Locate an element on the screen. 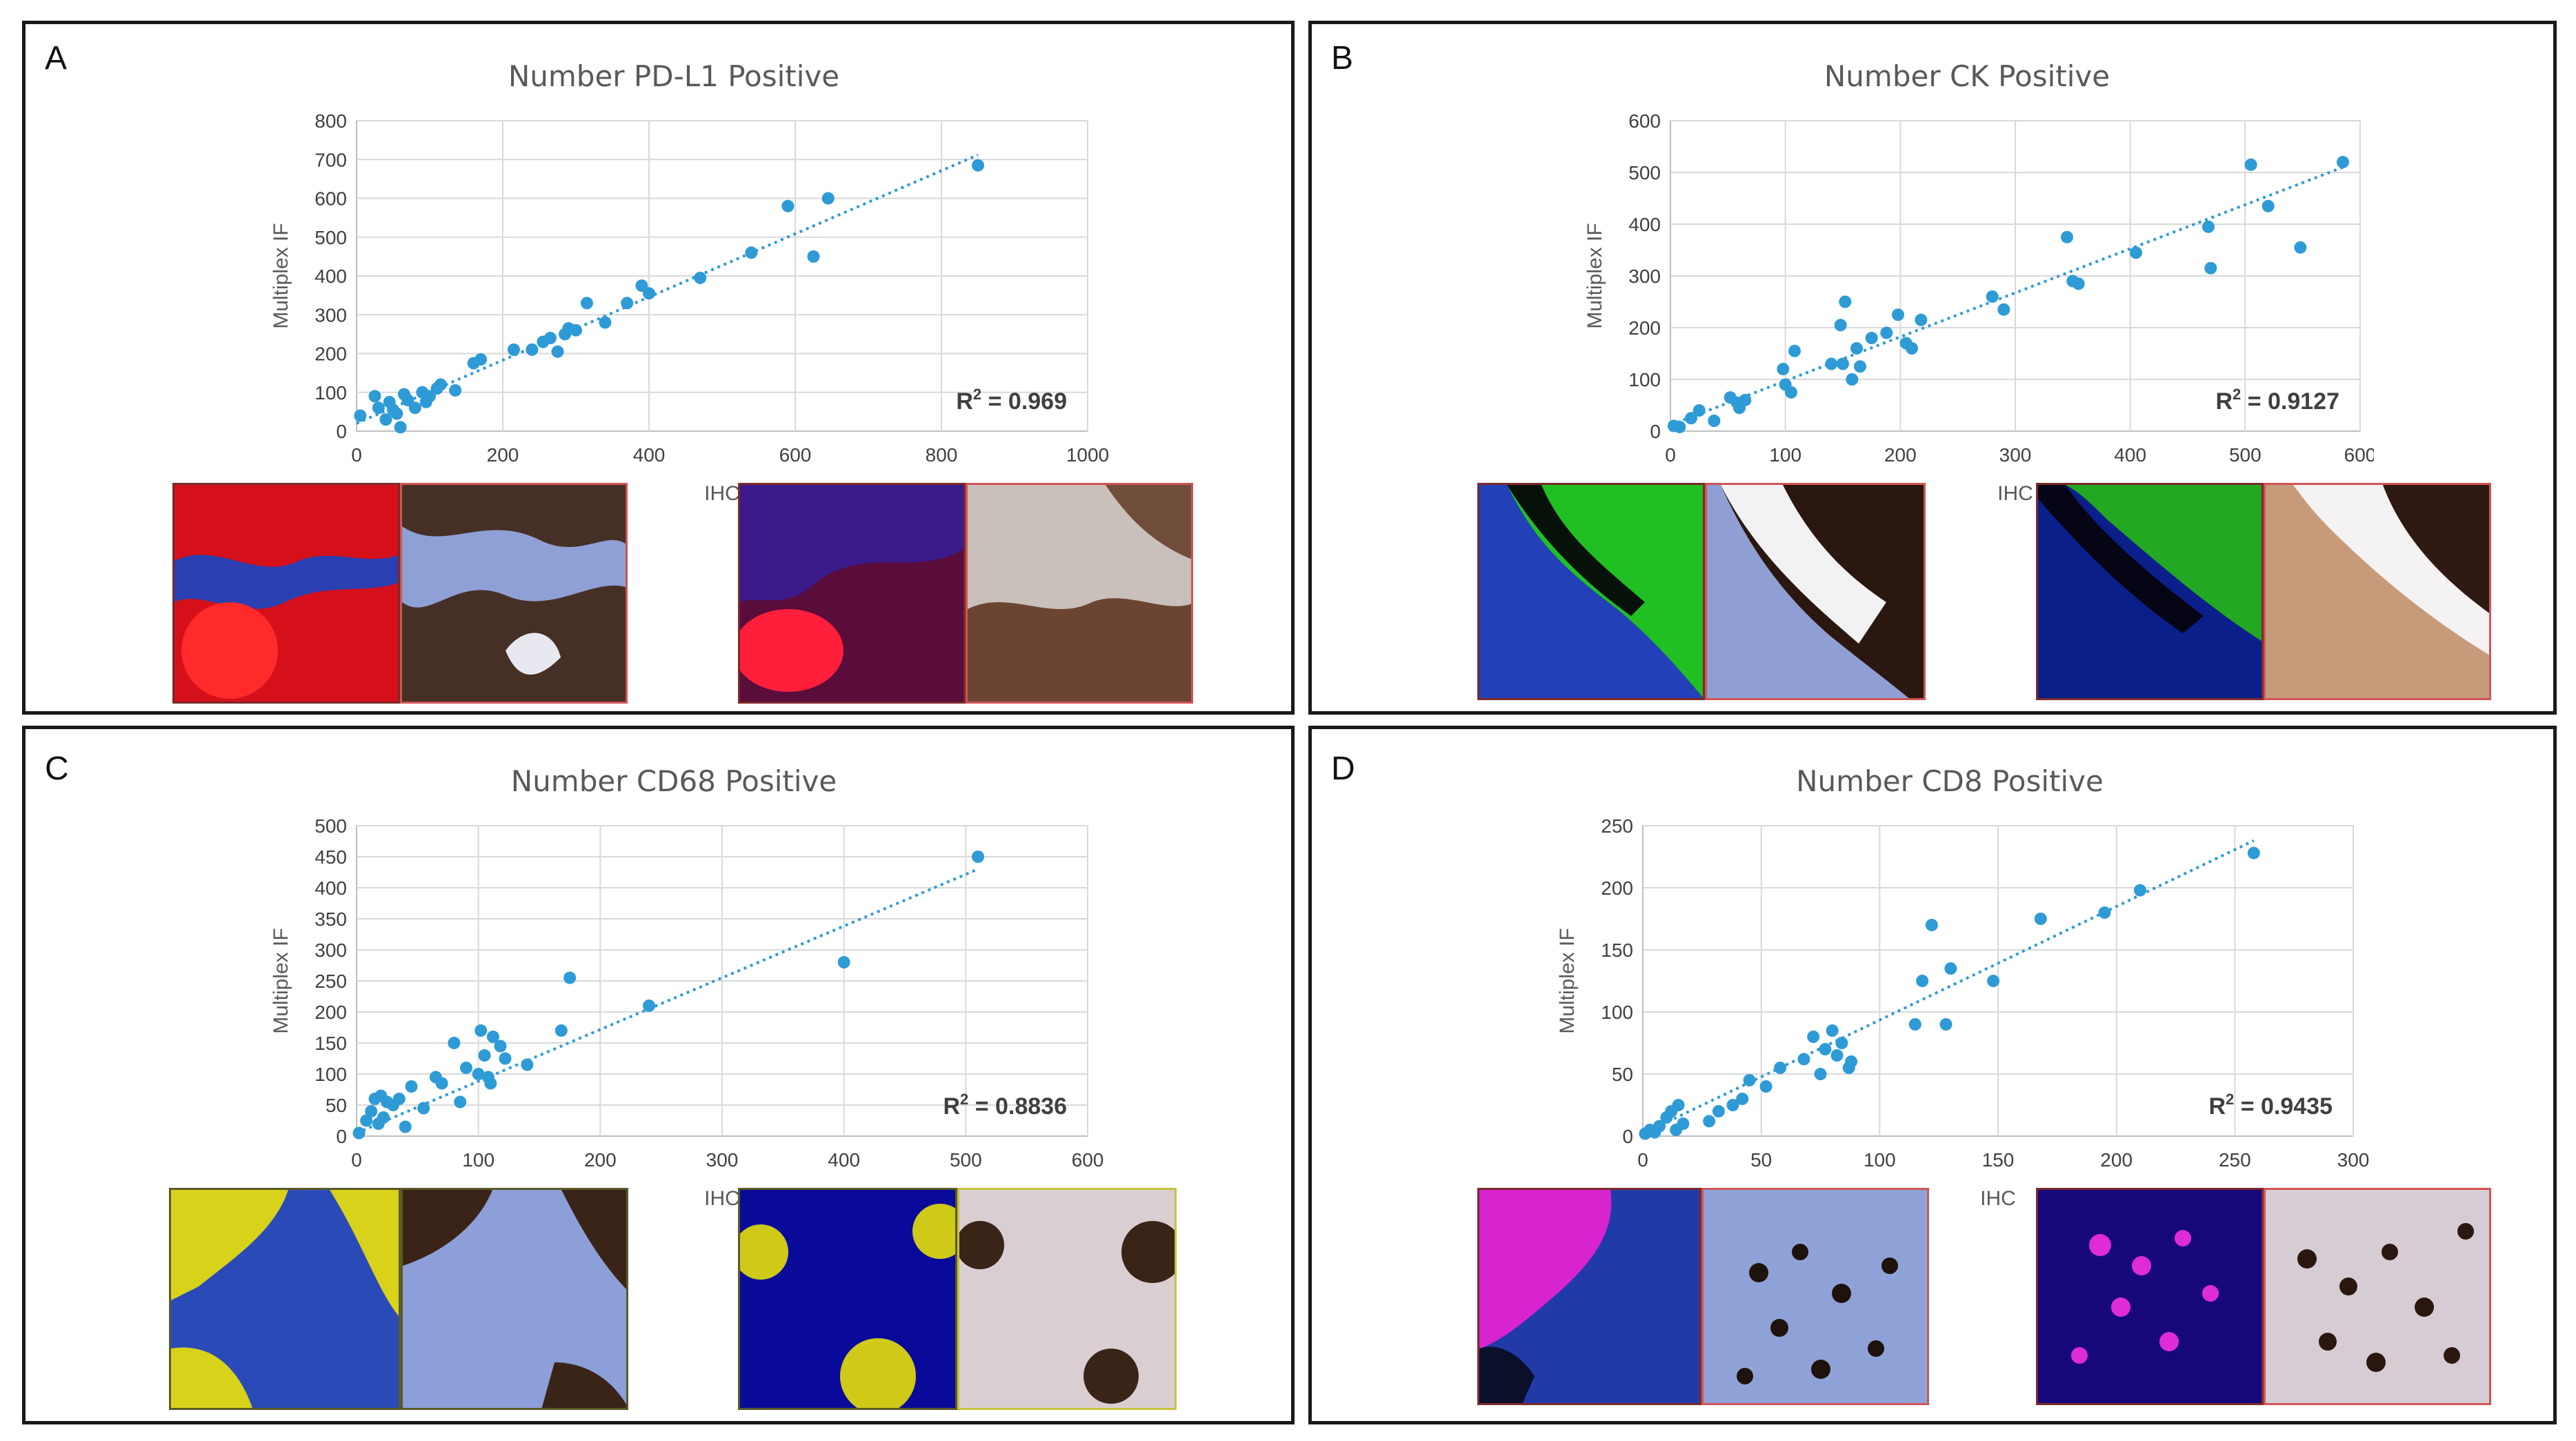  yellow-region is located at coordinates (212, 1379).